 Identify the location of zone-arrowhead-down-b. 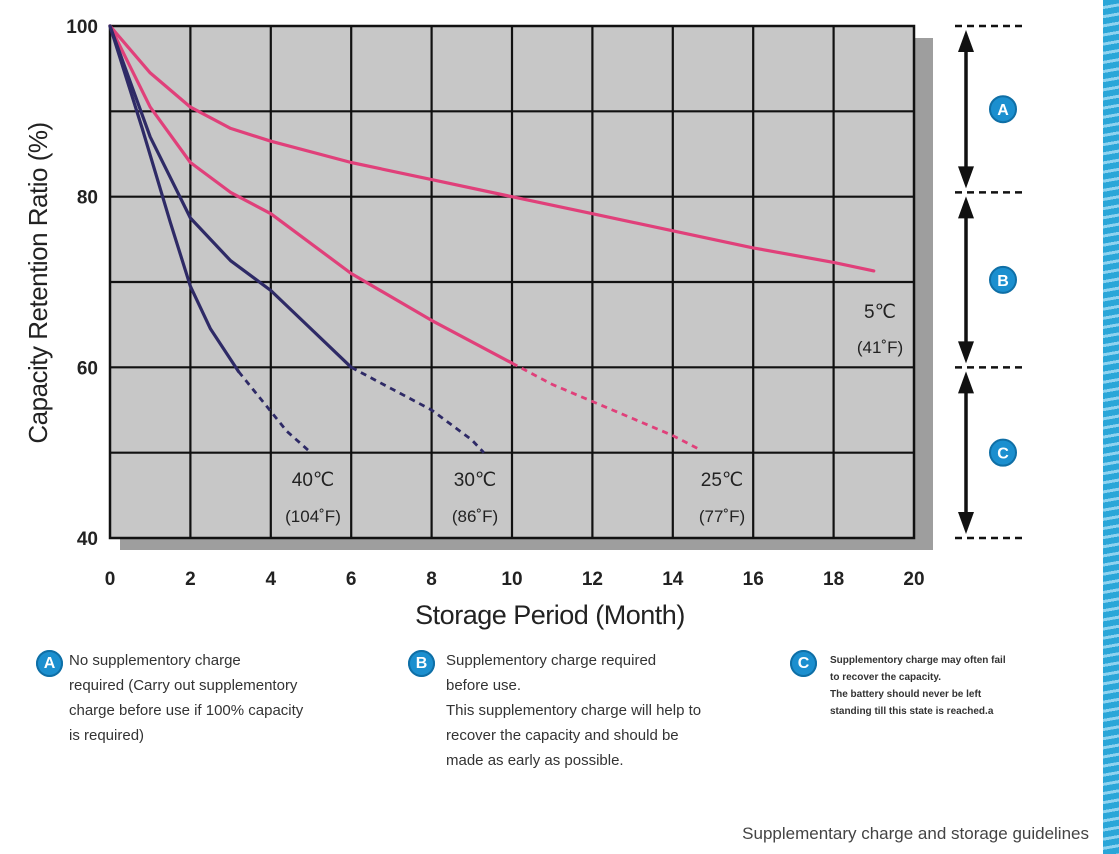
(966, 352).